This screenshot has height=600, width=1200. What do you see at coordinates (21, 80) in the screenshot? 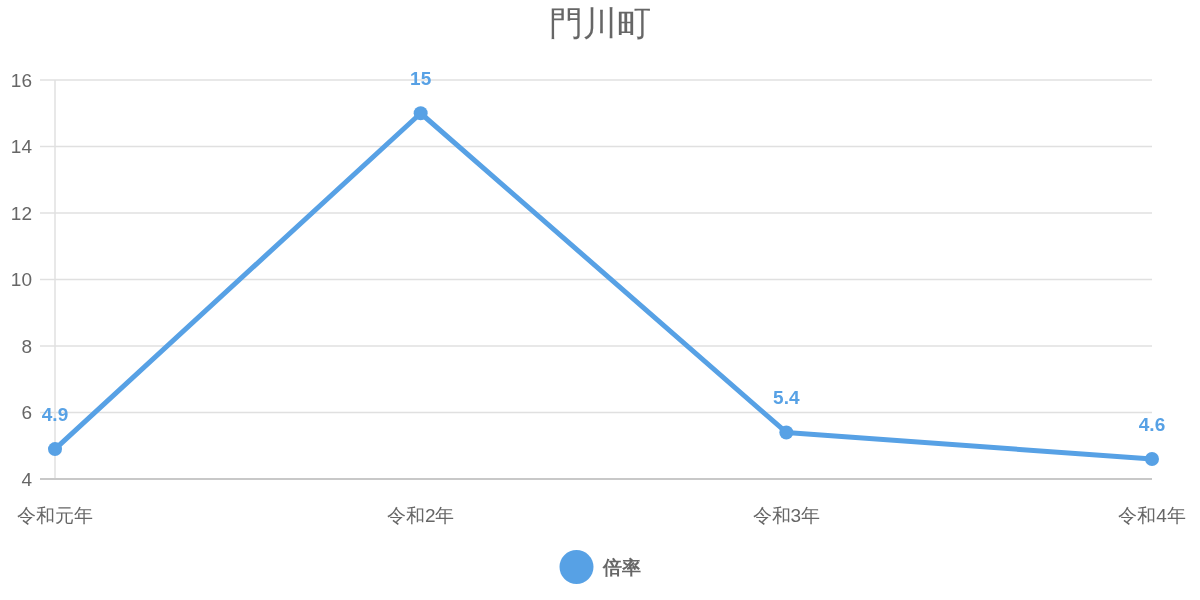
I see `y-tick-label: 16` at bounding box center [21, 80].